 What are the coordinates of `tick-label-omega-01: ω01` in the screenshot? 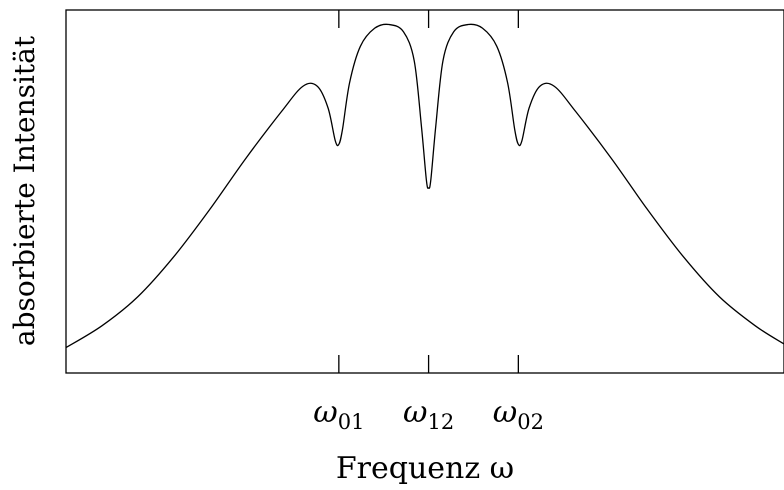 It's located at (338, 414).